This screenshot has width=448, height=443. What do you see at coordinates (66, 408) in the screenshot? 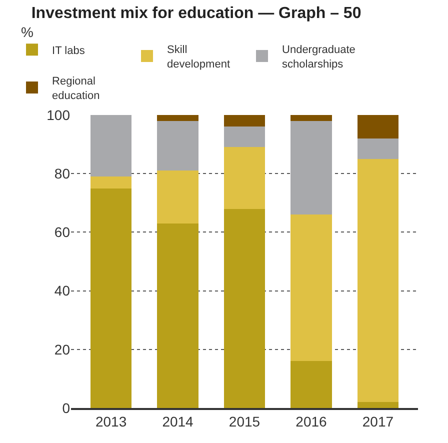
I see `y-tick-label: 0` at bounding box center [66, 408].